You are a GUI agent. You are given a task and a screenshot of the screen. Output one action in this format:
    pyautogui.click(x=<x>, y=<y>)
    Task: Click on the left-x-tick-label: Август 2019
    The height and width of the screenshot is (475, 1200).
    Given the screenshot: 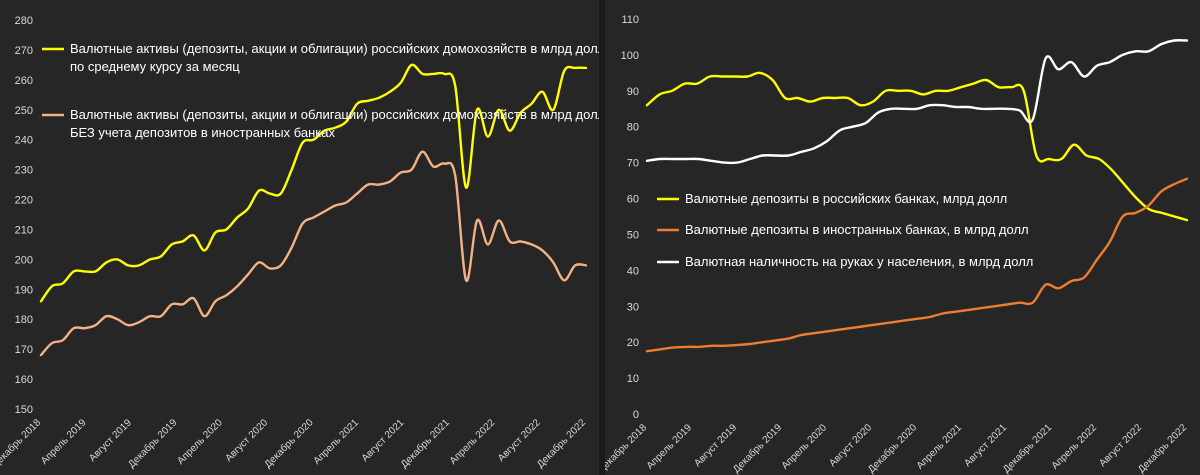 What is the action you would take?
    pyautogui.click(x=110, y=440)
    